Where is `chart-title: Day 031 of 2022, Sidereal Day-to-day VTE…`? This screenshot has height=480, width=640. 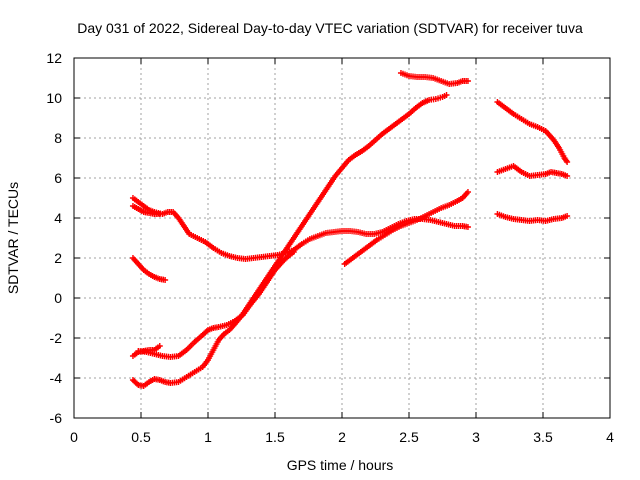
chart-title: Day 031 of 2022, Sidereal Day-to-day VTE… is located at coordinates (330, 28).